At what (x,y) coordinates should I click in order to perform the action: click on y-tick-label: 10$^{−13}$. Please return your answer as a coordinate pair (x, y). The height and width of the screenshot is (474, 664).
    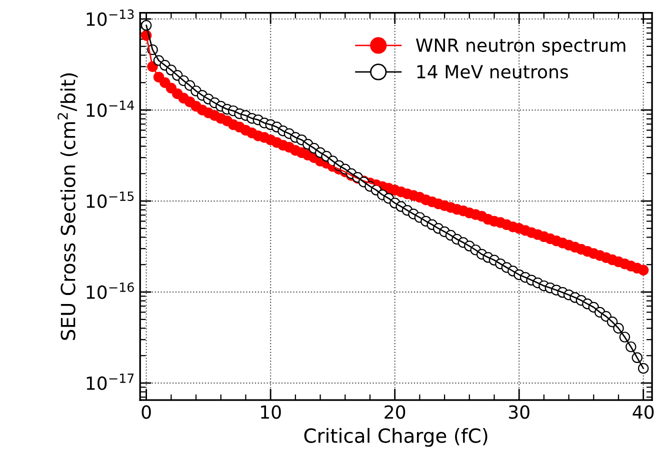
    Looking at the image, I should click on (110, 17).